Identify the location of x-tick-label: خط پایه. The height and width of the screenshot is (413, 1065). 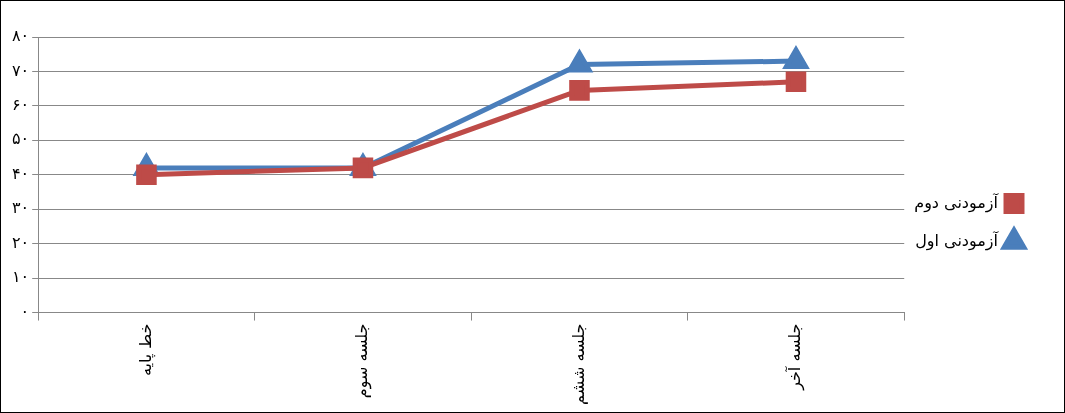
(145, 350).